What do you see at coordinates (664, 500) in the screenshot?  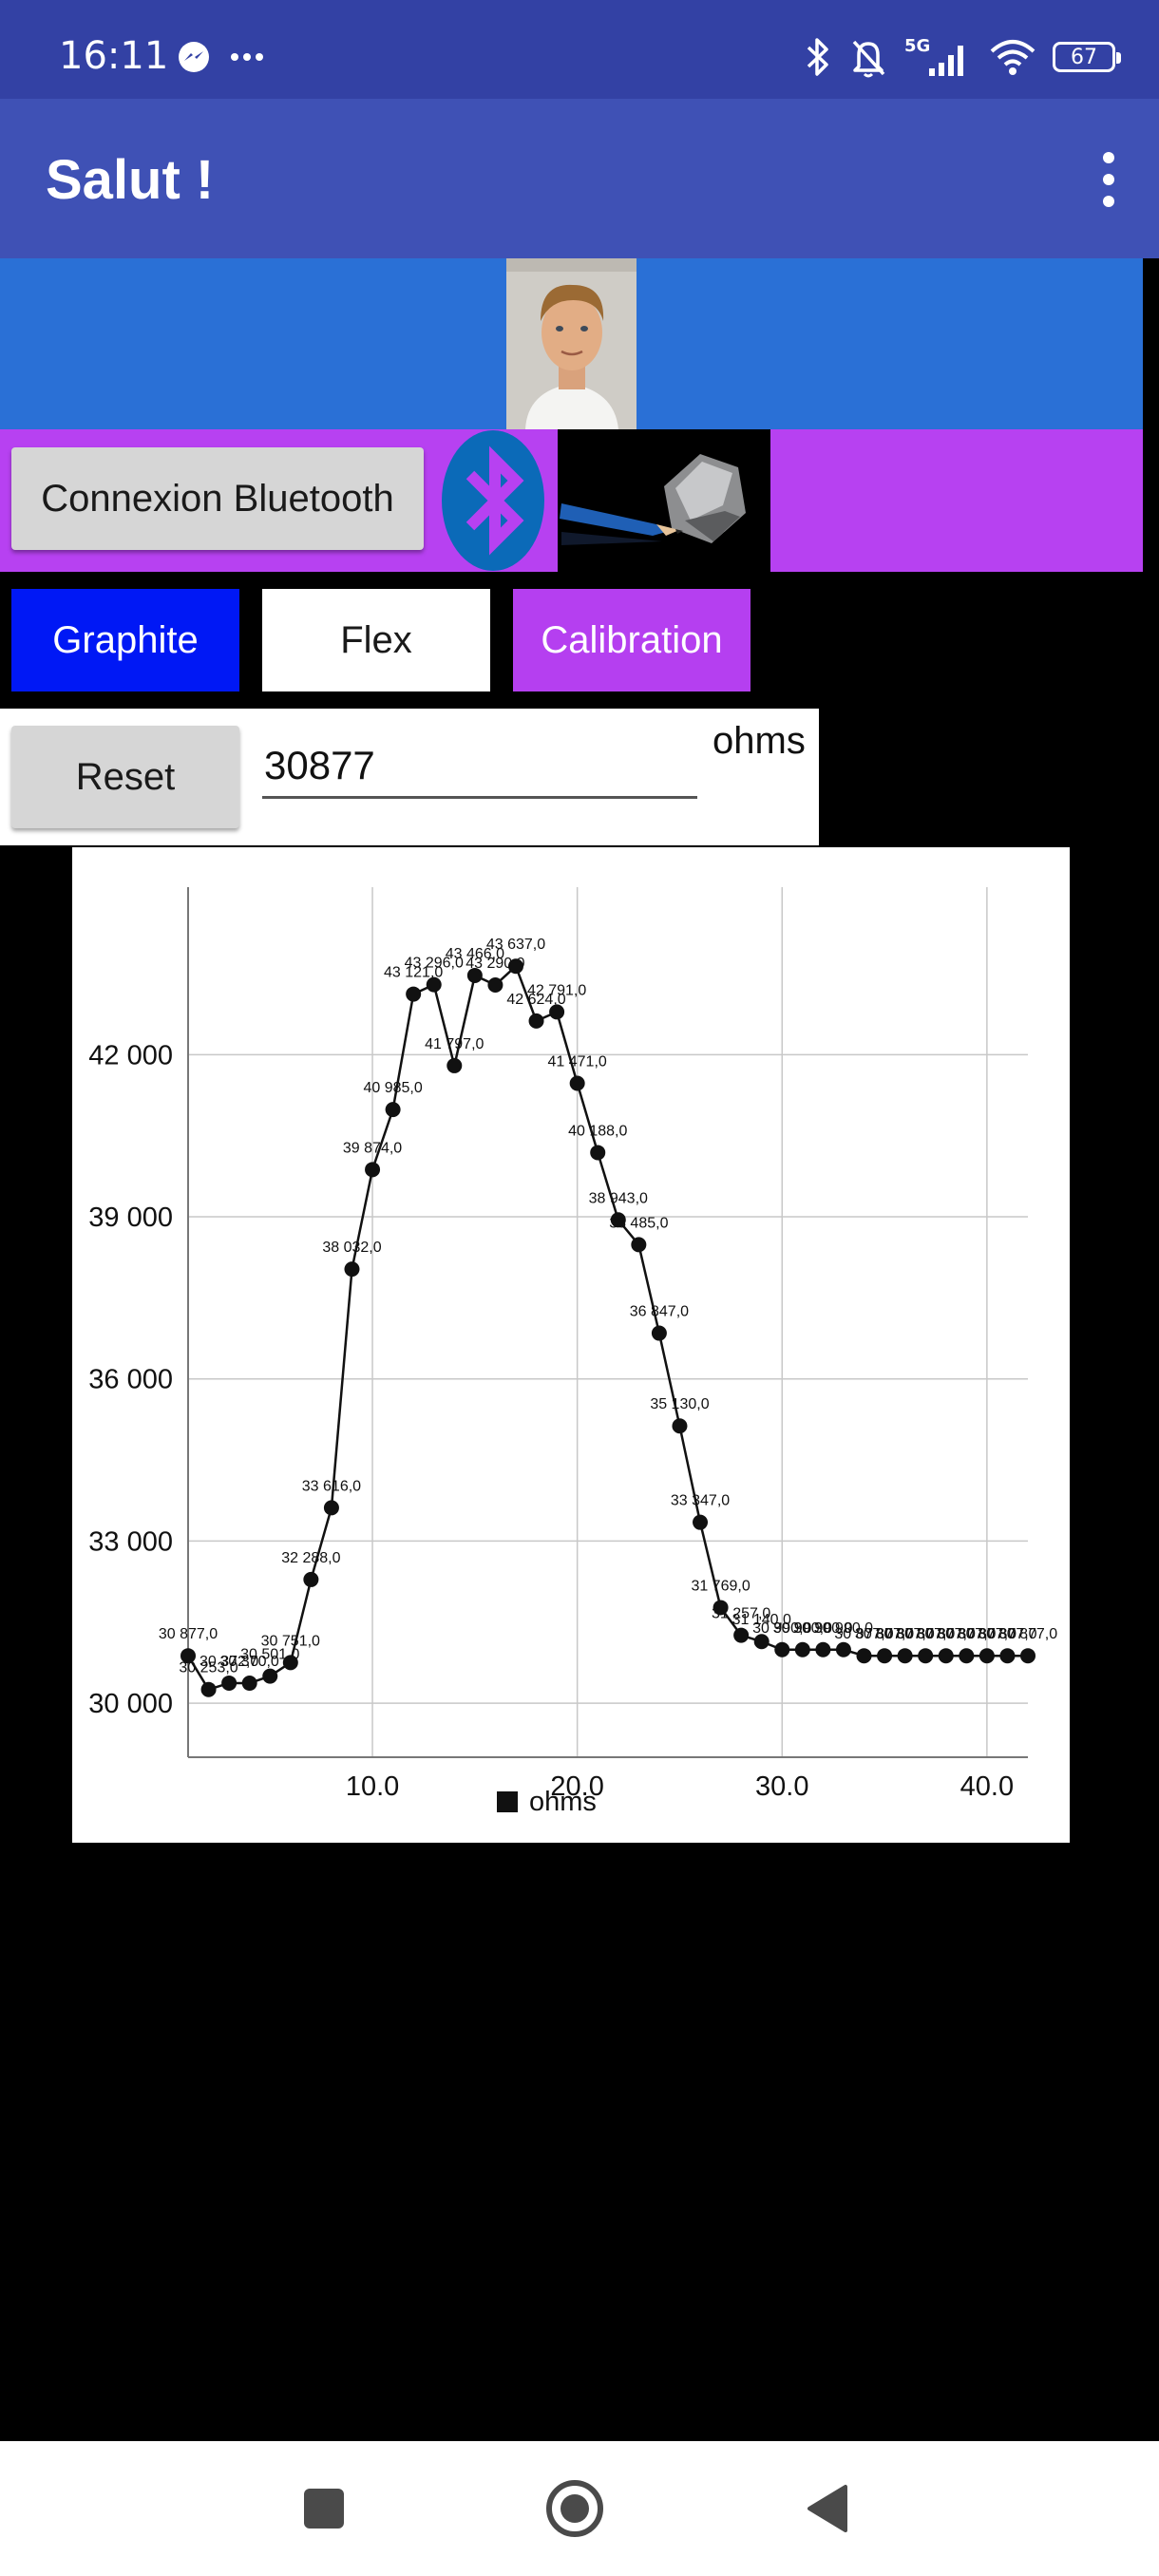 I see `graphite-pencil-photo` at bounding box center [664, 500].